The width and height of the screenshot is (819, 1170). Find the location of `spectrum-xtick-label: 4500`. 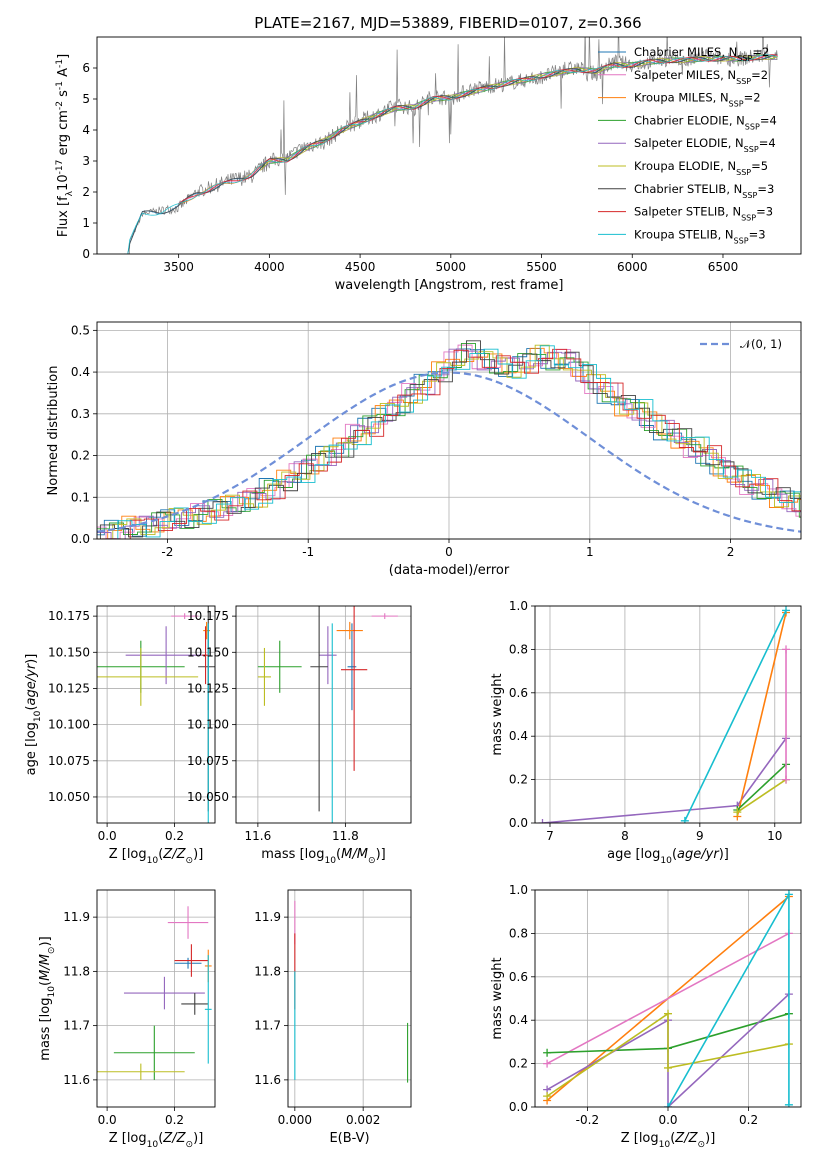

spectrum-xtick-label: 4500 is located at coordinates (360, 267).